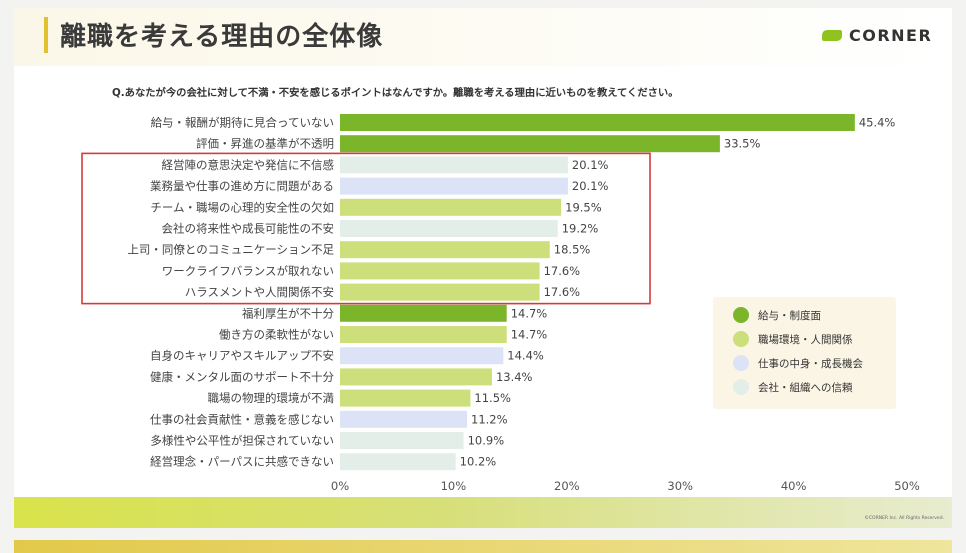 The width and height of the screenshot is (966, 553). Describe the element at coordinates (483, 546) in the screenshot. I see `next-slide-strip` at that location.